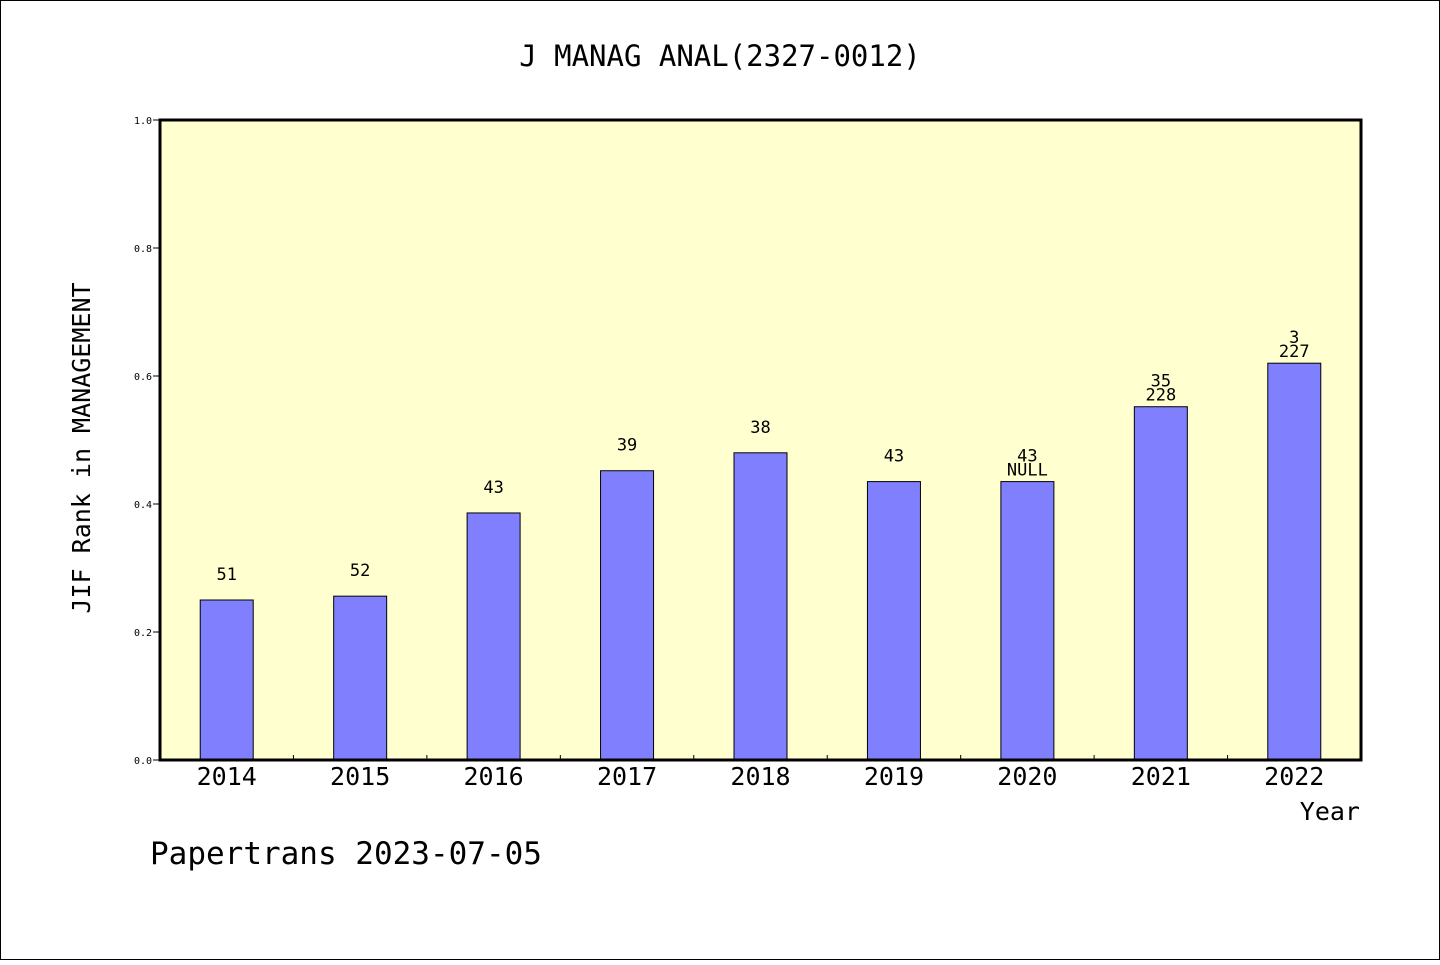 This screenshot has width=1440, height=965. Describe the element at coordinates (81, 447) in the screenshot. I see `y-axis-label: JIF Rank in MANAGEMENT` at that location.